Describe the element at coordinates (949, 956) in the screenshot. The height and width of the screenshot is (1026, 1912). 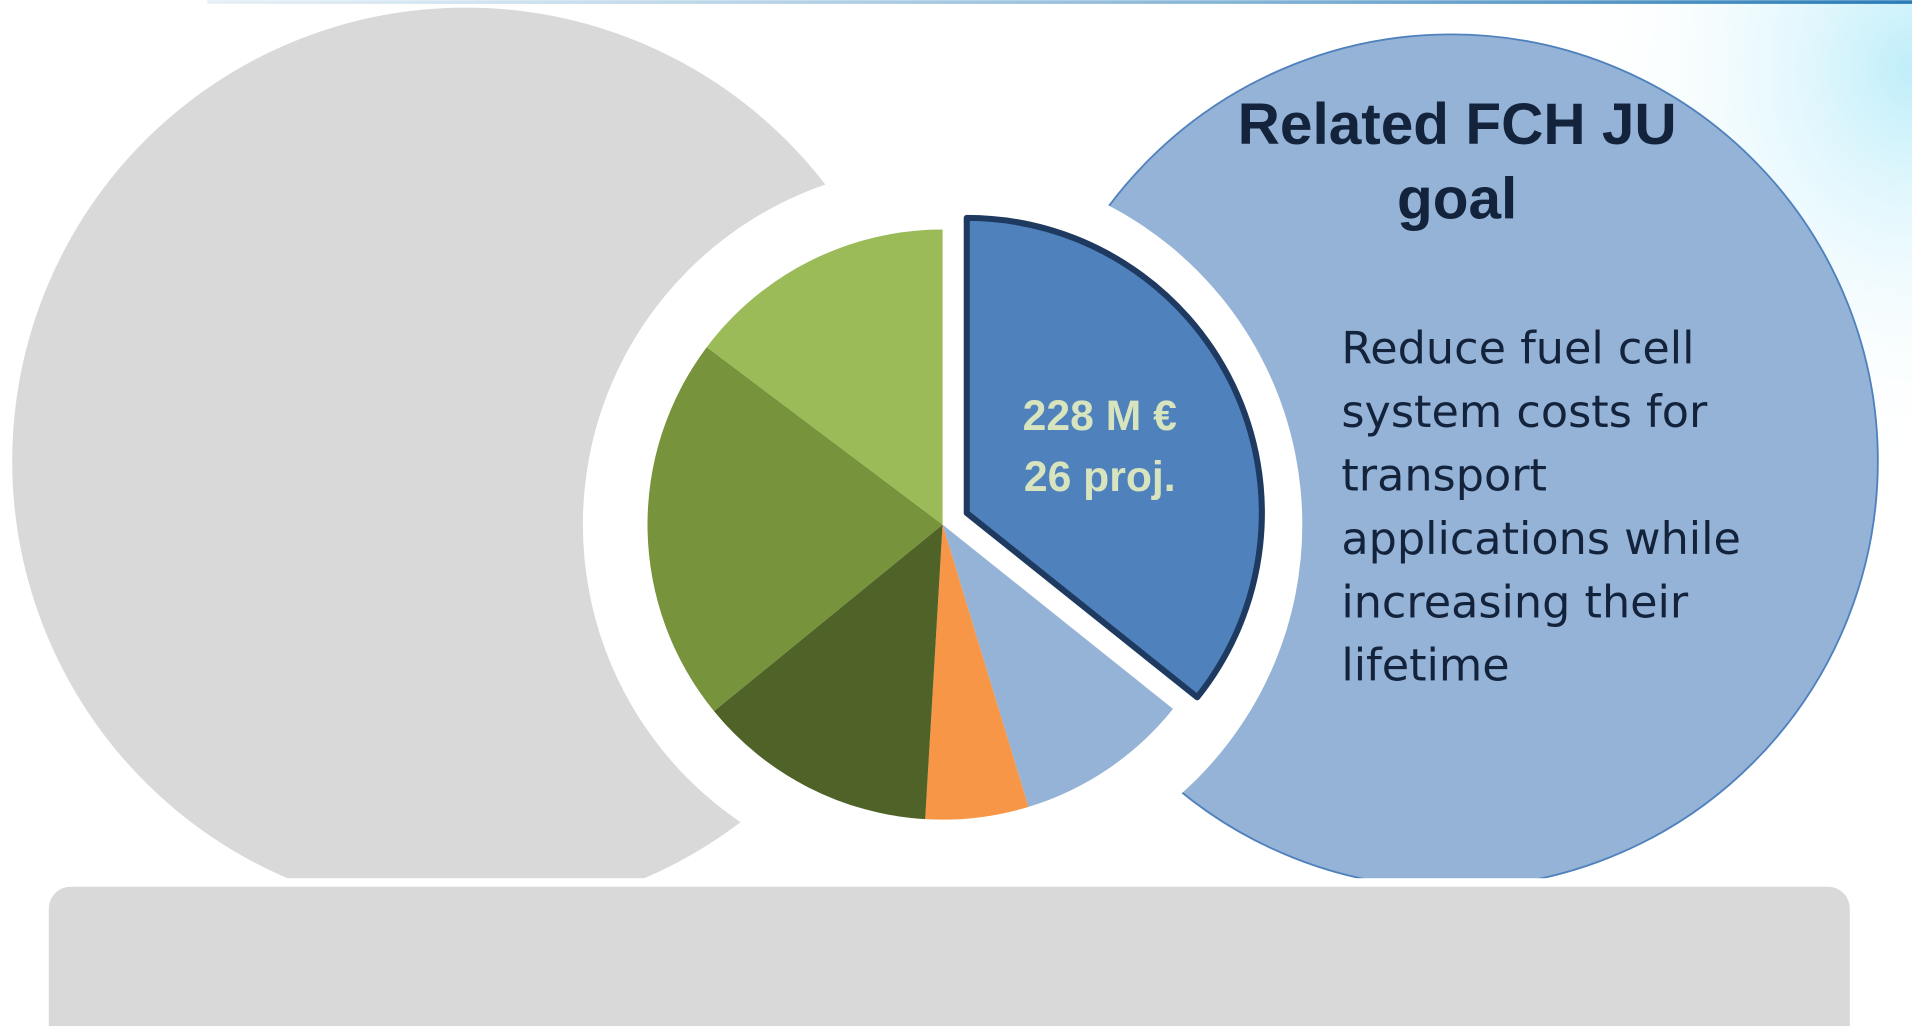
I see `bottom-bar` at that location.